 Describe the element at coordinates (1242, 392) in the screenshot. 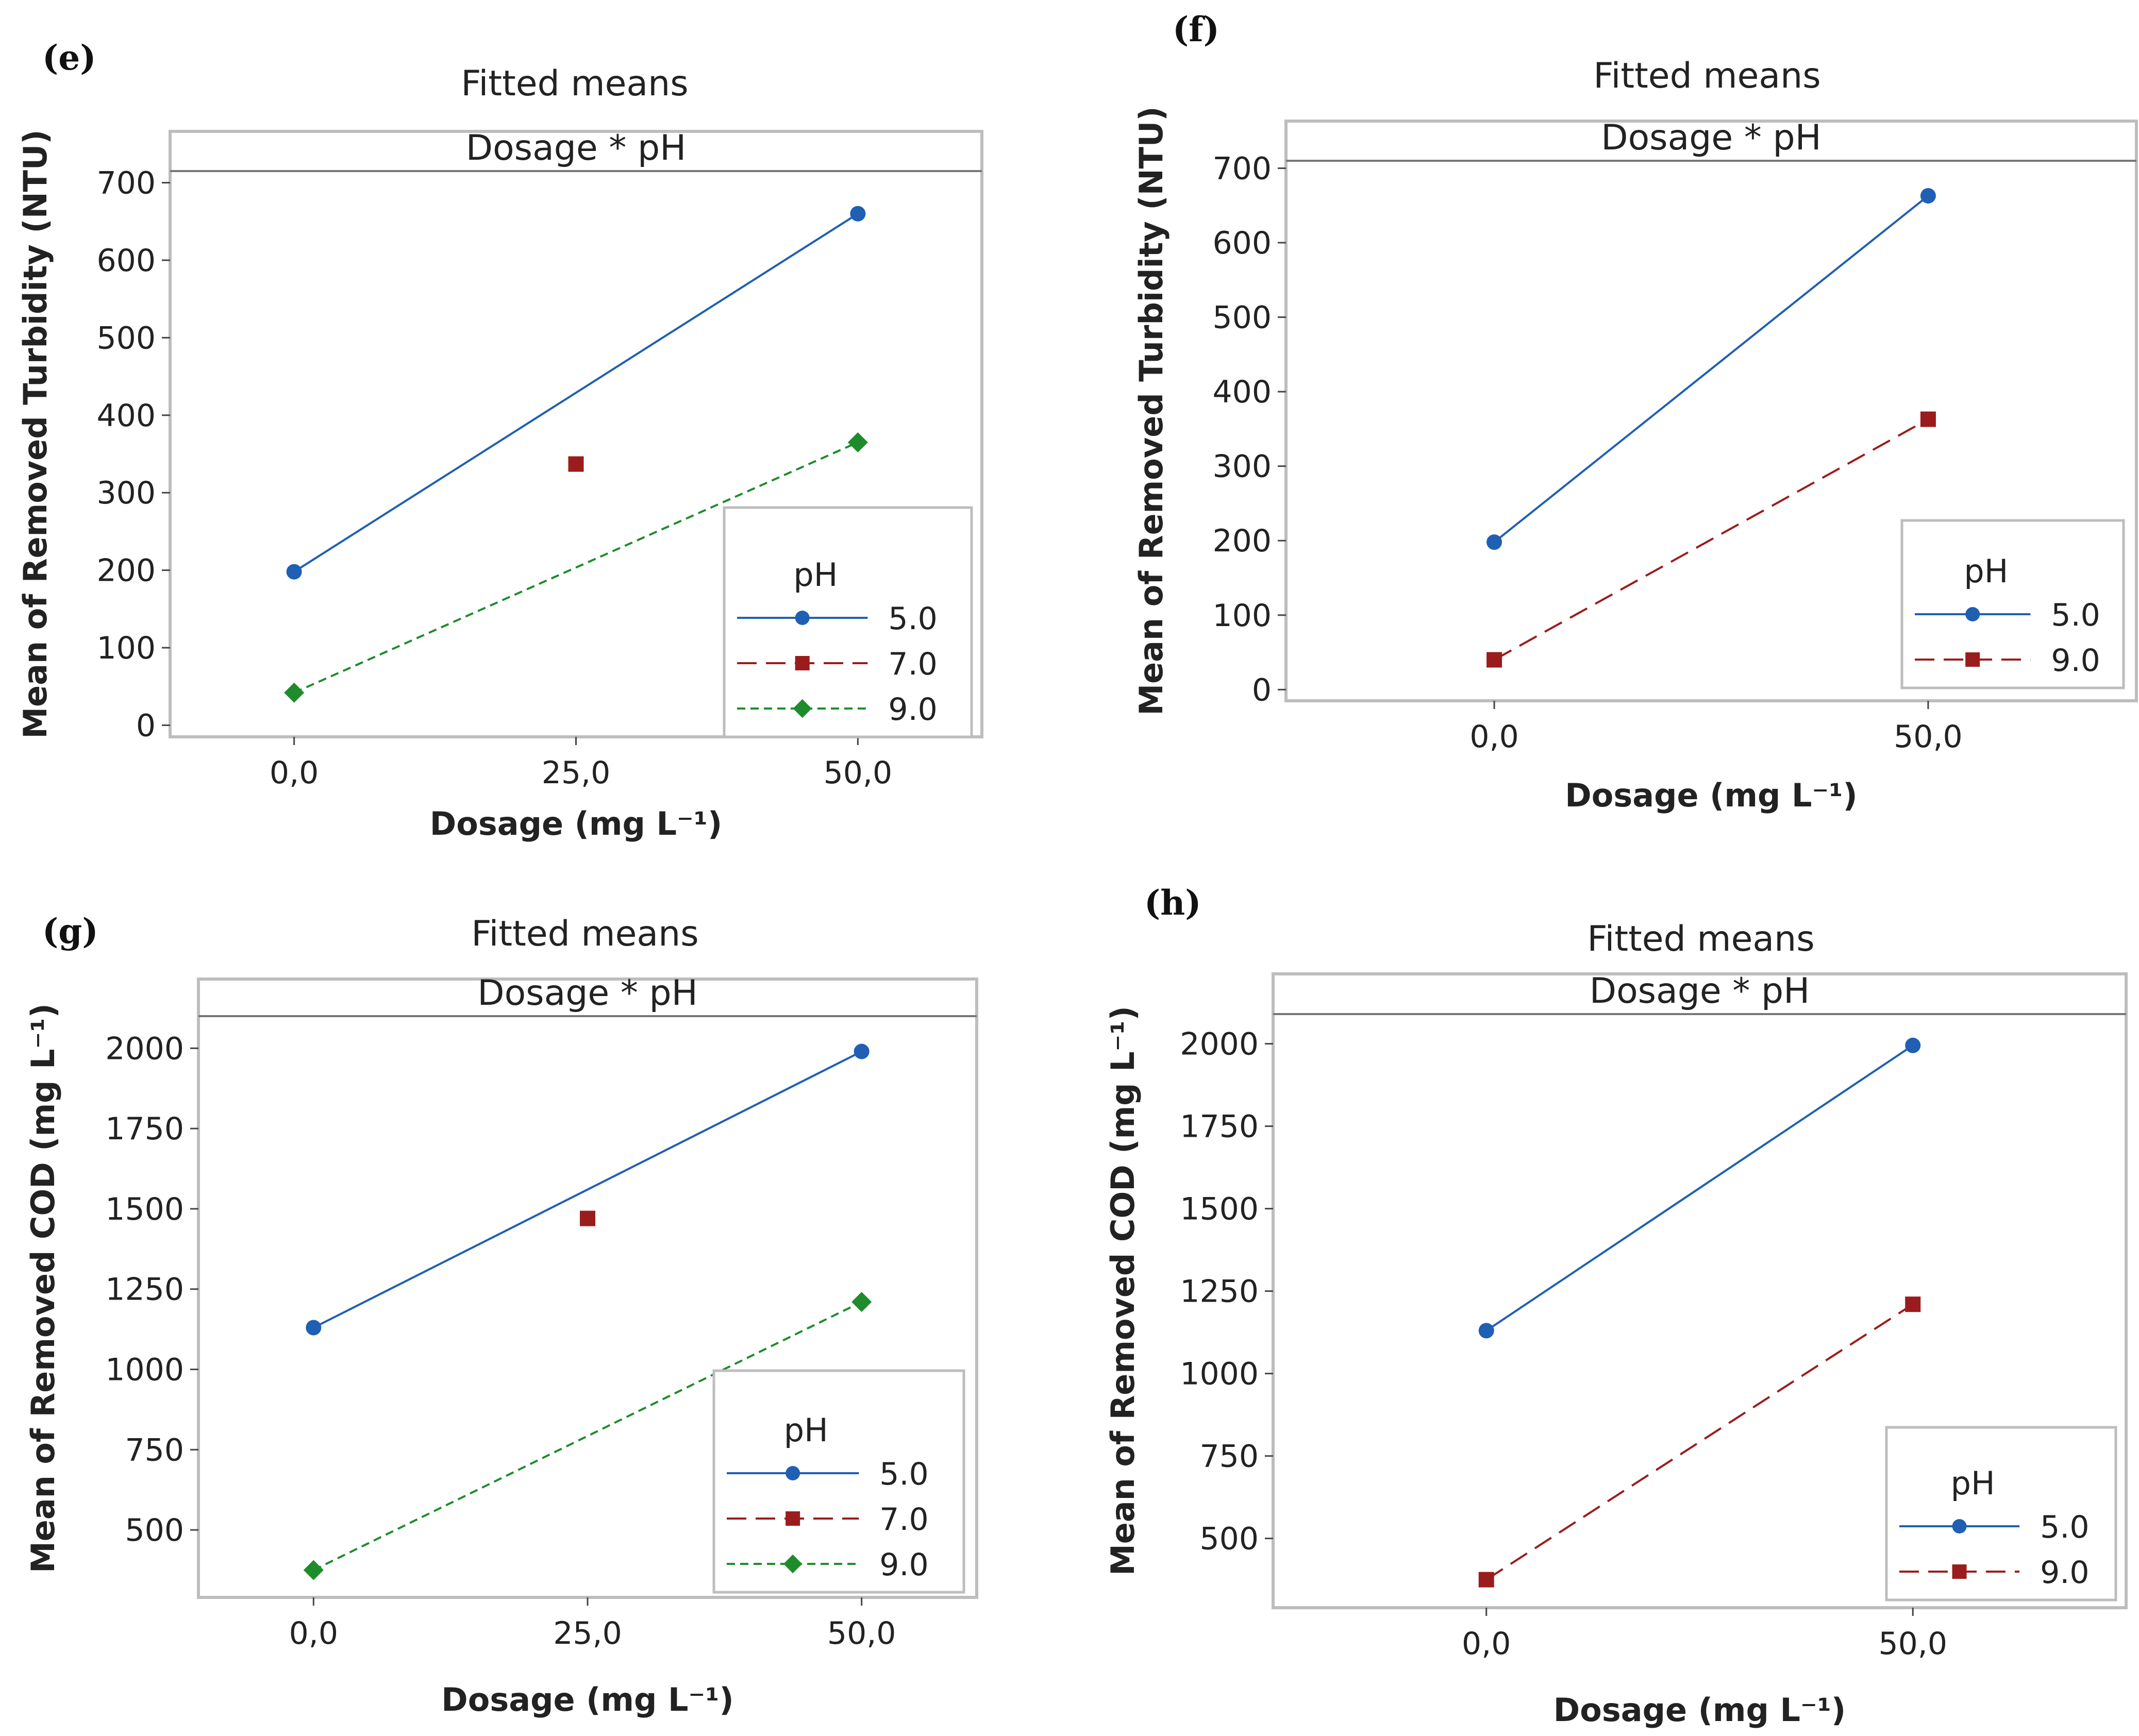

I see `y-tick-label: 400` at that location.